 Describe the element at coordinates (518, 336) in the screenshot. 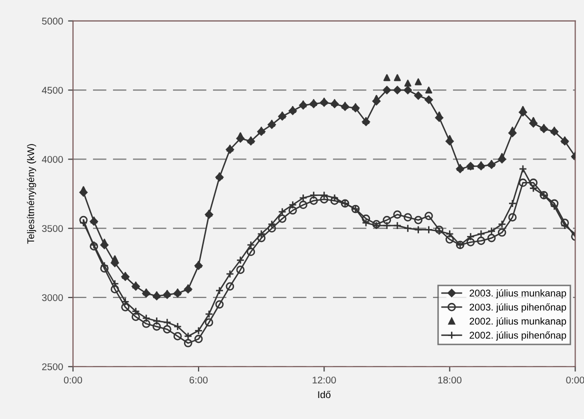

I see `legend-label: 2002. július pihenőnap` at that location.